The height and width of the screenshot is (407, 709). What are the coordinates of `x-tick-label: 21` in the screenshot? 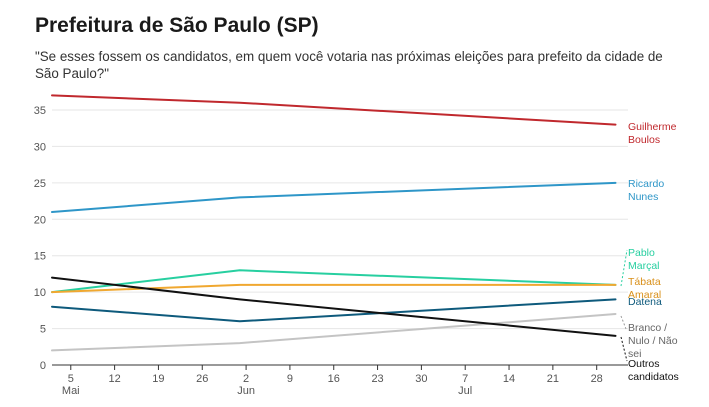 It's located at (553, 379).